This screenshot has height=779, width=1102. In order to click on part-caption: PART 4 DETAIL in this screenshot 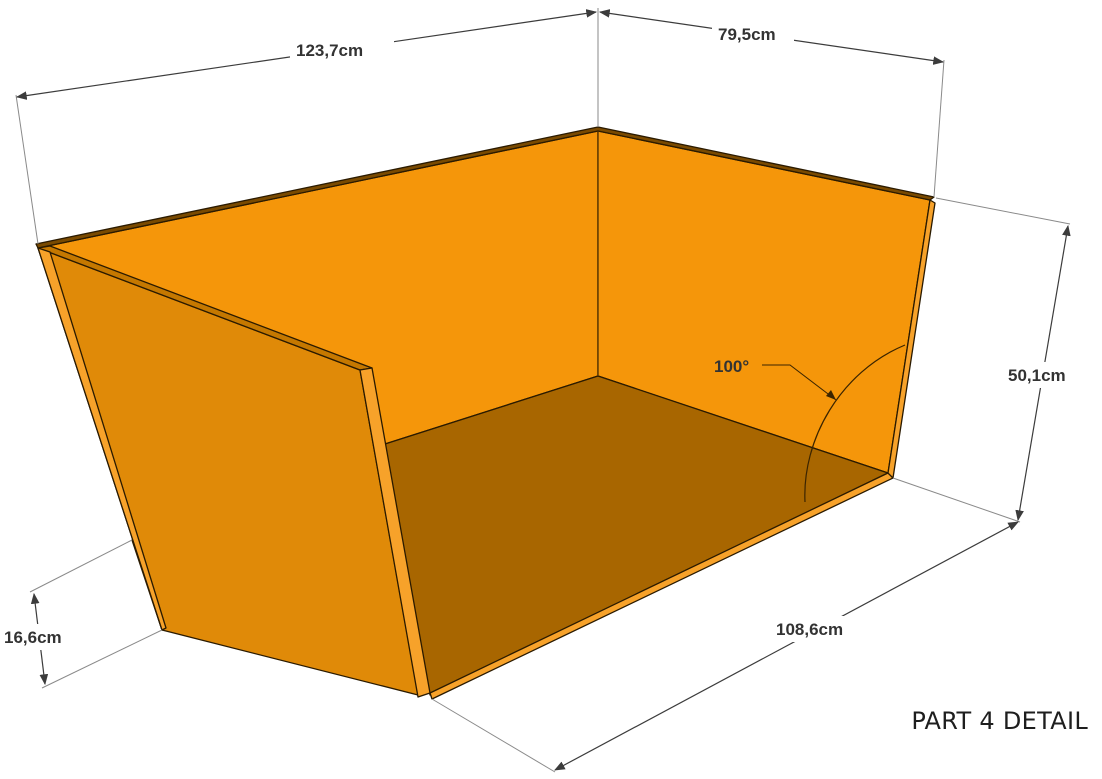, I will do `click(999, 721)`.